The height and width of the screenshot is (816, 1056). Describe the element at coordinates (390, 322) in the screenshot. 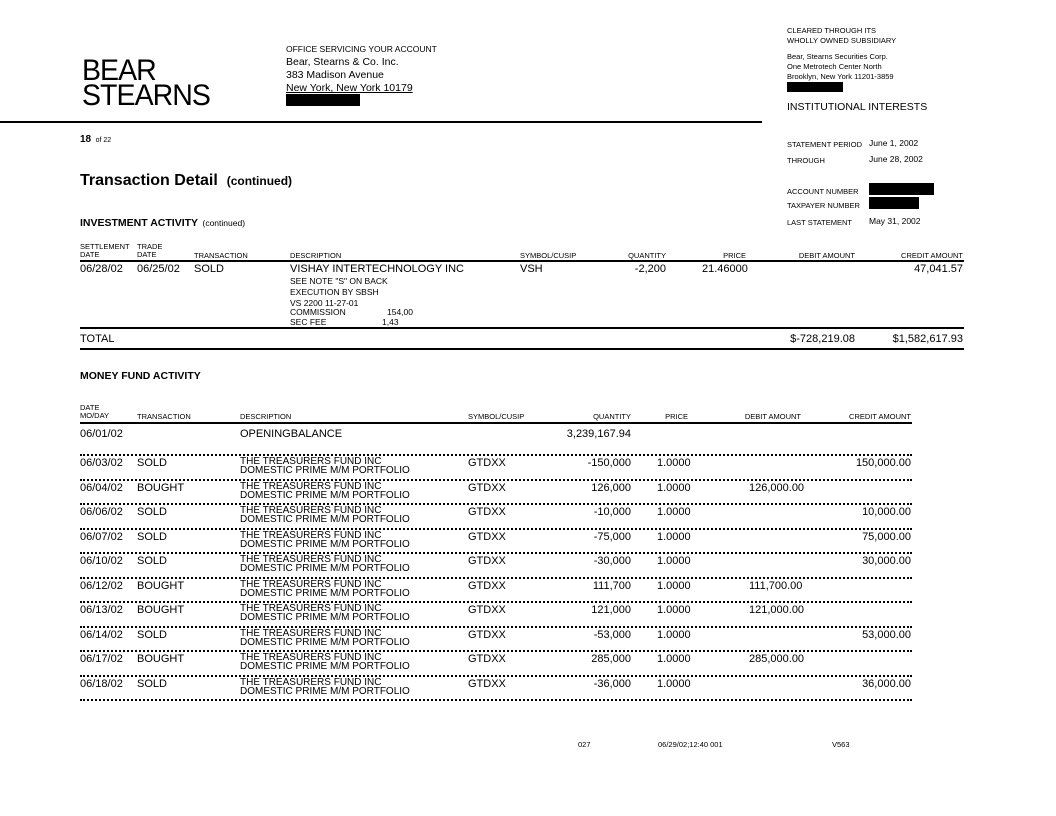

I see `sec-fee-value: 1,43` at that location.